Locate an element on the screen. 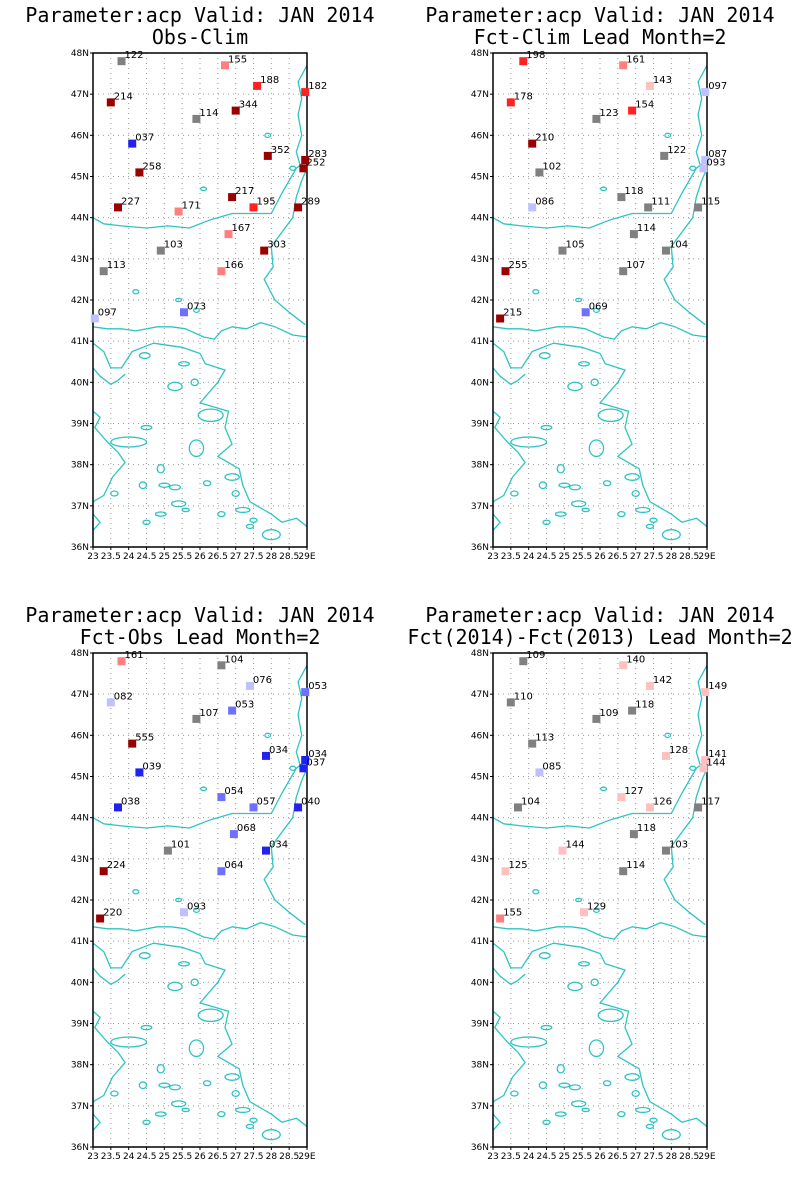 This screenshot has width=800, height=1200. x-tick-label: 23 is located at coordinates (92, 557).